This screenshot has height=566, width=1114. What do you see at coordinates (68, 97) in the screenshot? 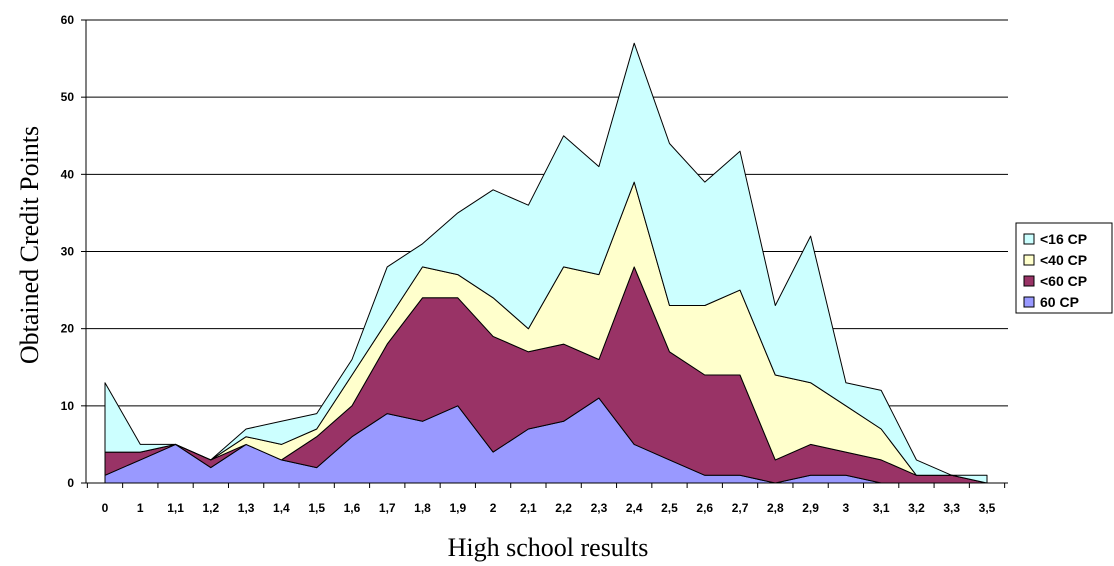
I see `y-tick-label: 50` at bounding box center [68, 97].